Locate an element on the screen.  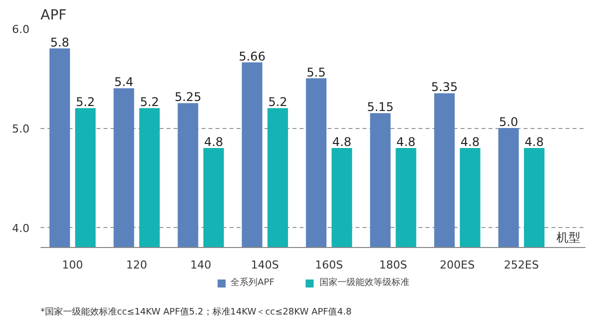
y-tick-label: 4.0 is located at coordinates (21, 229).